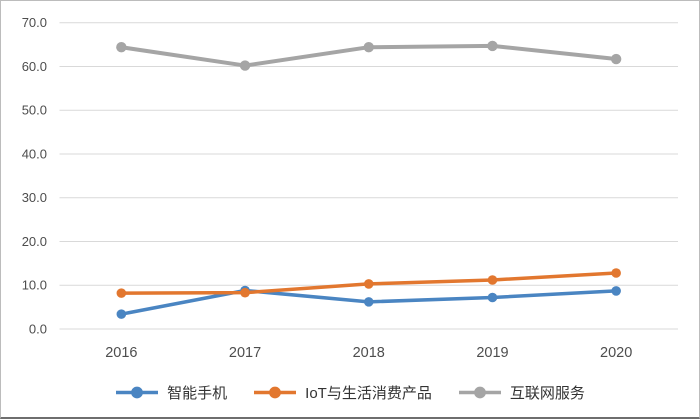 The width and height of the screenshot is (700, 419). Describe the element at coordinates (34, 241) in the screenshot. I see `y-axis-tick-label: 20.0` at that location.